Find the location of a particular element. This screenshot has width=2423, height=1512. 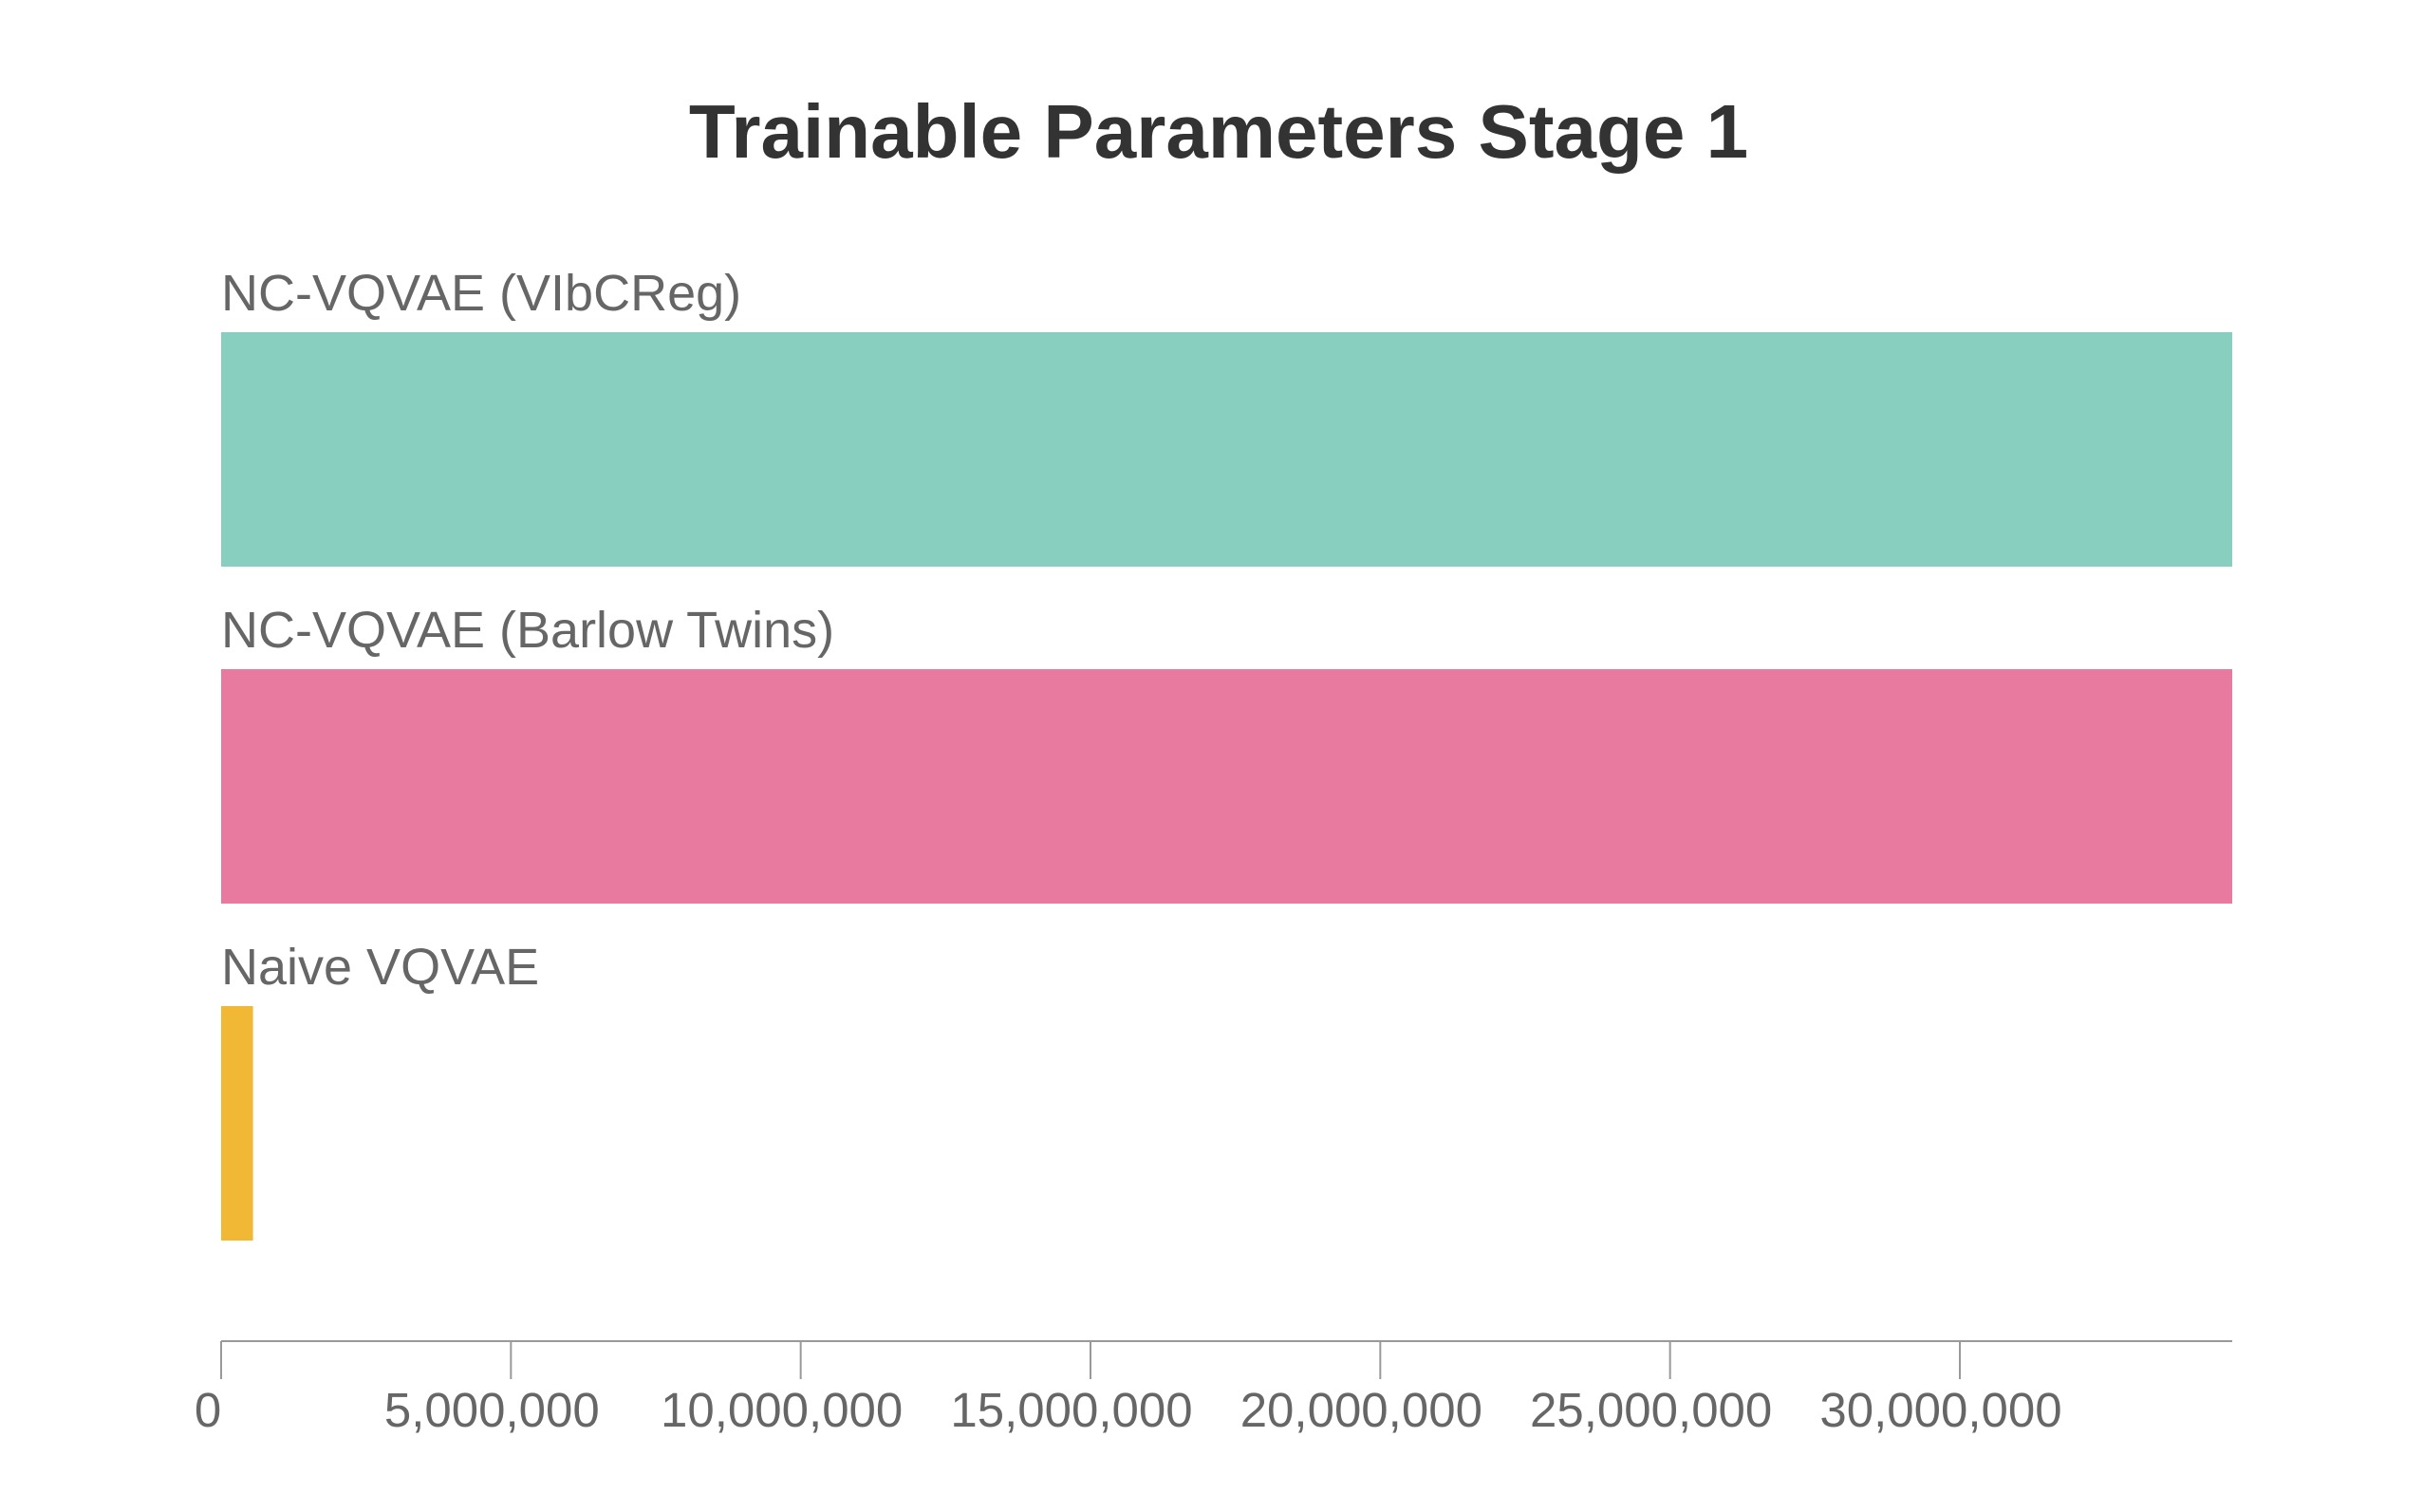

x-tick-label: 15,000,000 is located at coordinates (1071, 1410).